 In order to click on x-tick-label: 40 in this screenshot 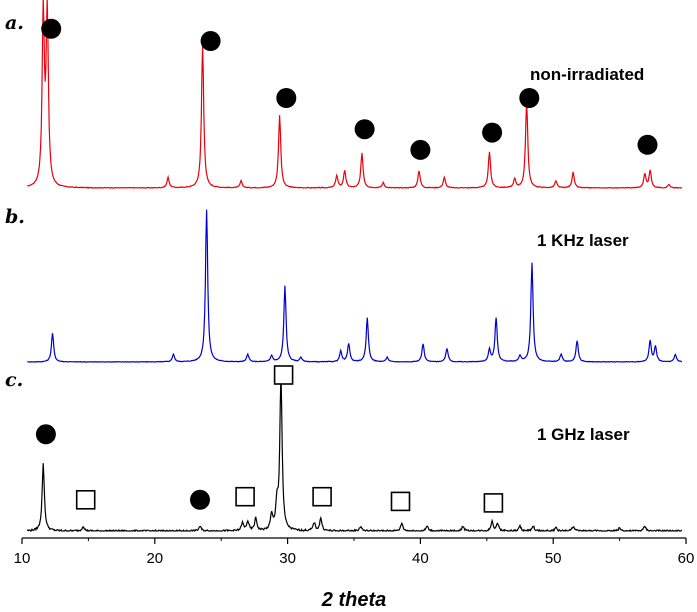, I will do `click(420, 558)`.